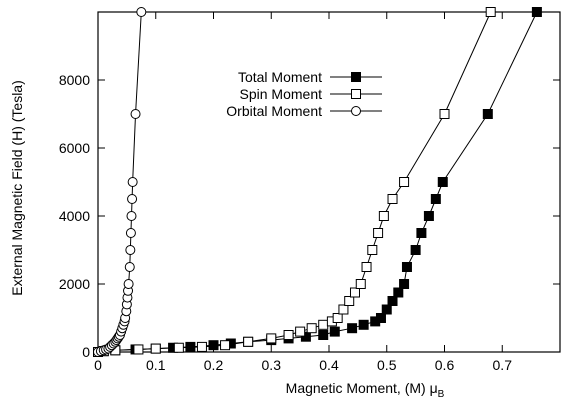 Image resolution: width=566 pixels, height=404 pixels. I want to click on legend-marker-spin-moment, so click(356, 94).